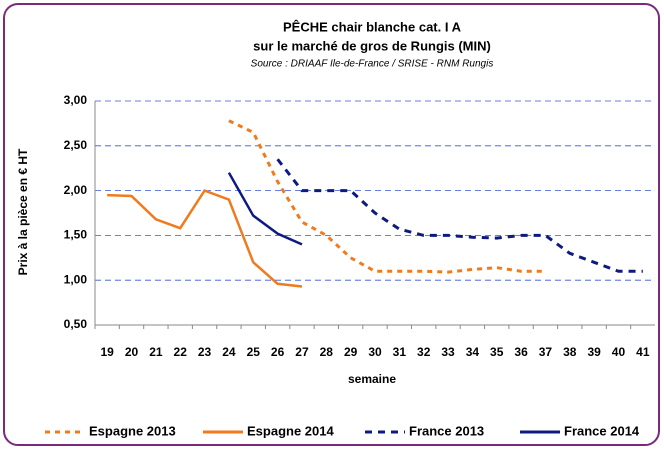  I want to click on x-tick-label: 41, so click(643, 352).